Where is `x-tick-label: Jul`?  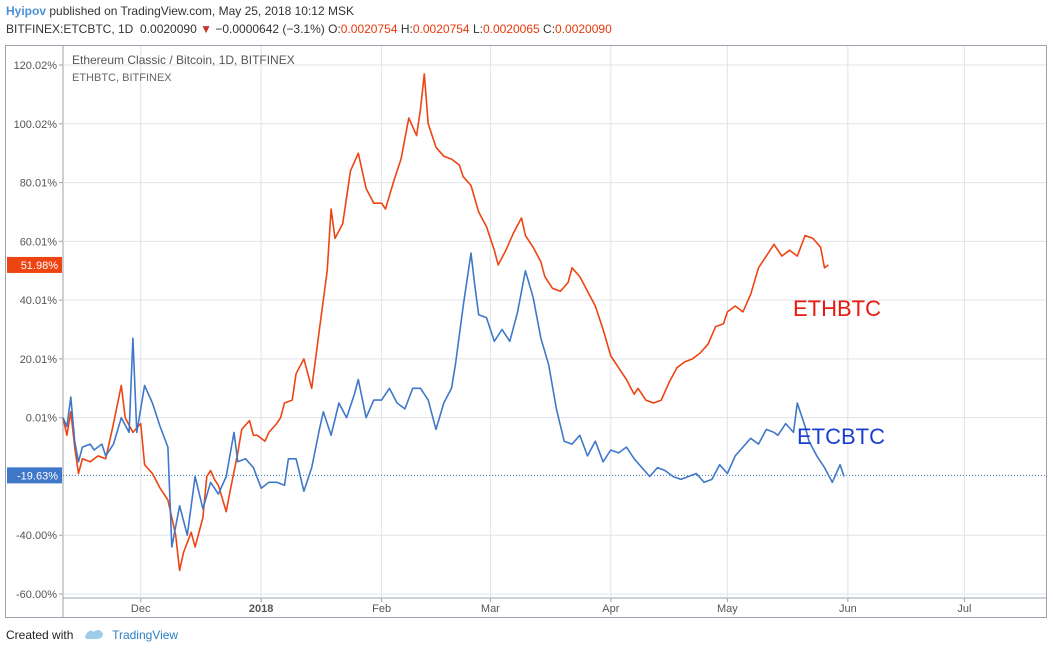
x-tick-label: Jul is located at coordinates (964, 609).